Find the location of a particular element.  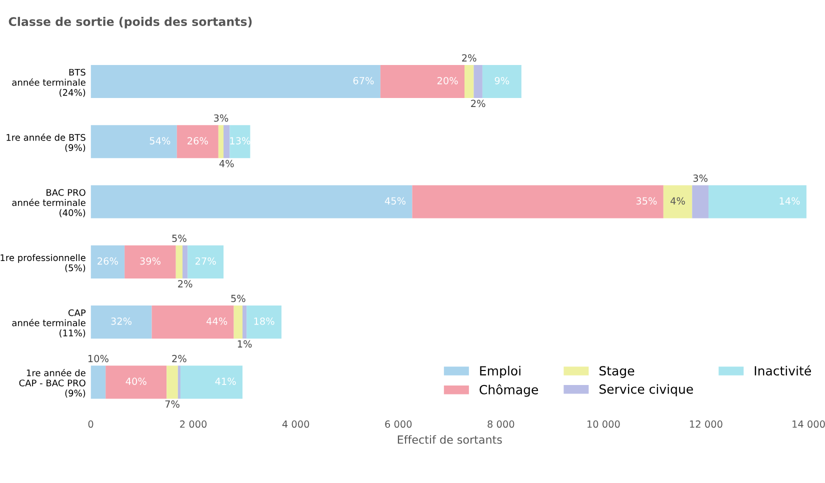

legend-label: Stage is located at coordinates (617, 372).